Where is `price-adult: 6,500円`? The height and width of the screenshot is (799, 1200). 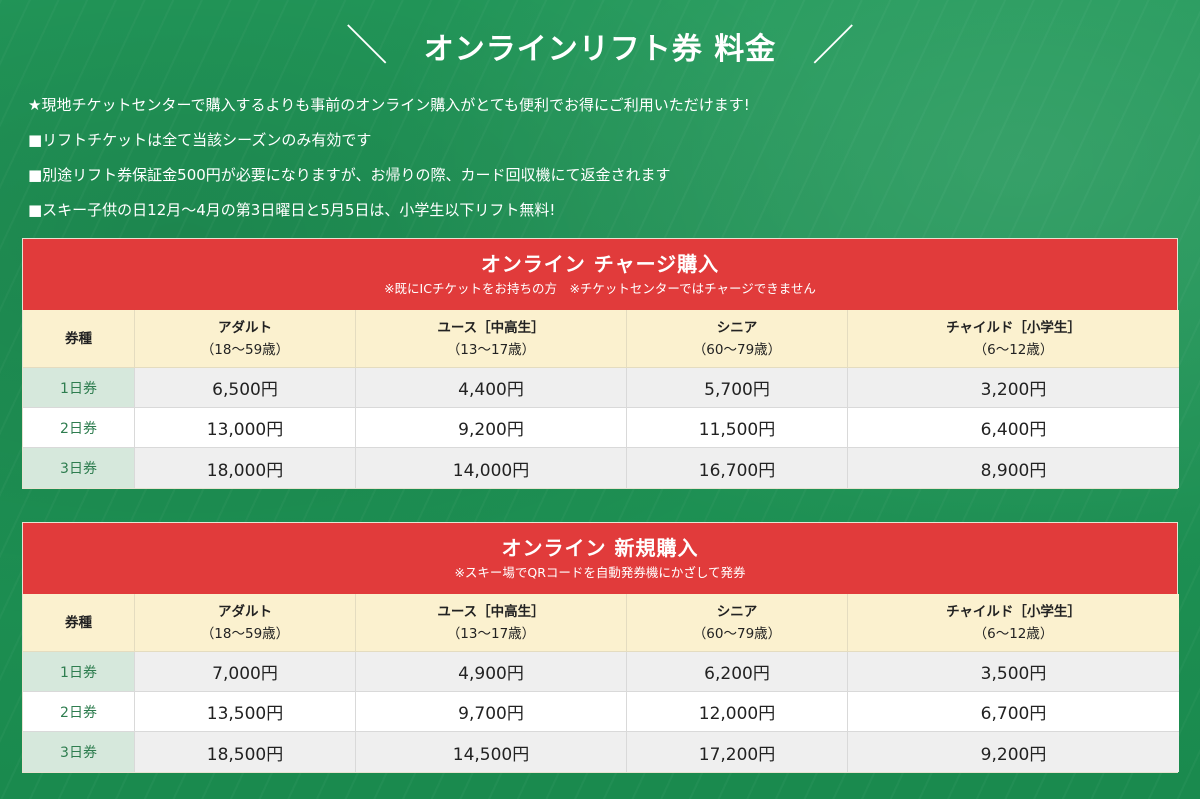 price-adult: 6,500円 is located at coordinates (245, 388).